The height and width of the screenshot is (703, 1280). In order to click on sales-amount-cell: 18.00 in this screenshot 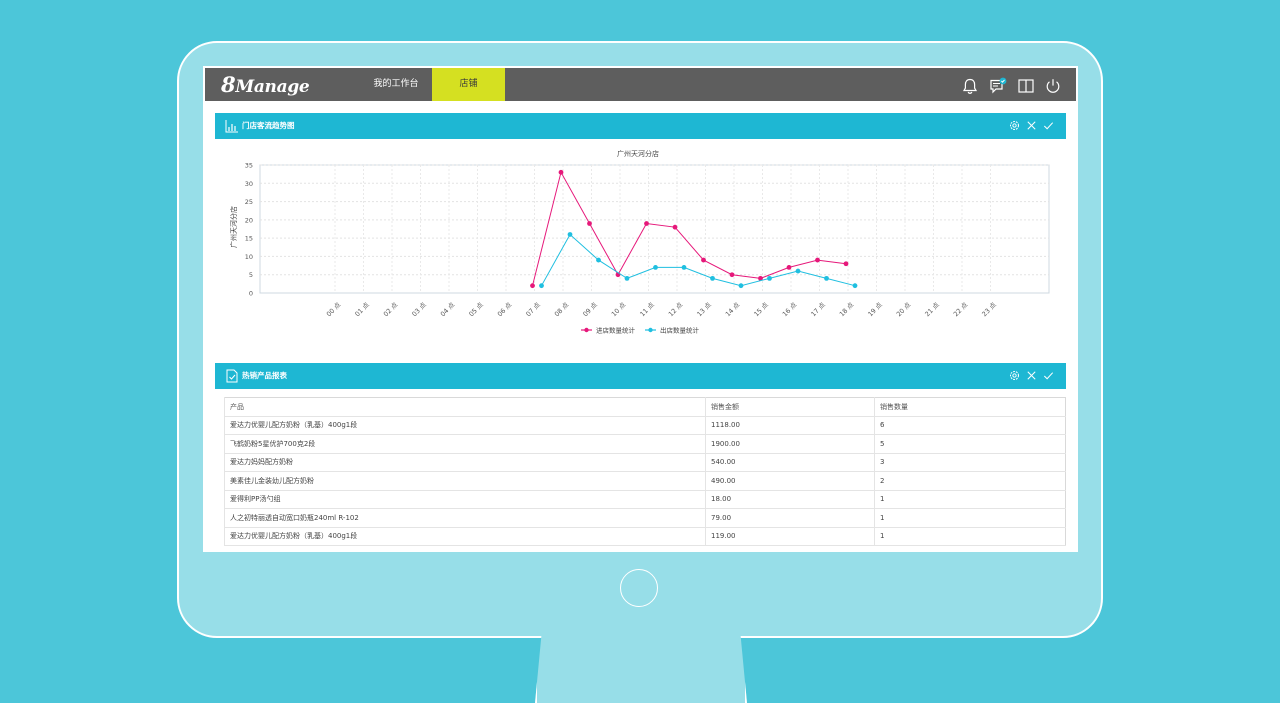, I will do `click(790, 499)`.